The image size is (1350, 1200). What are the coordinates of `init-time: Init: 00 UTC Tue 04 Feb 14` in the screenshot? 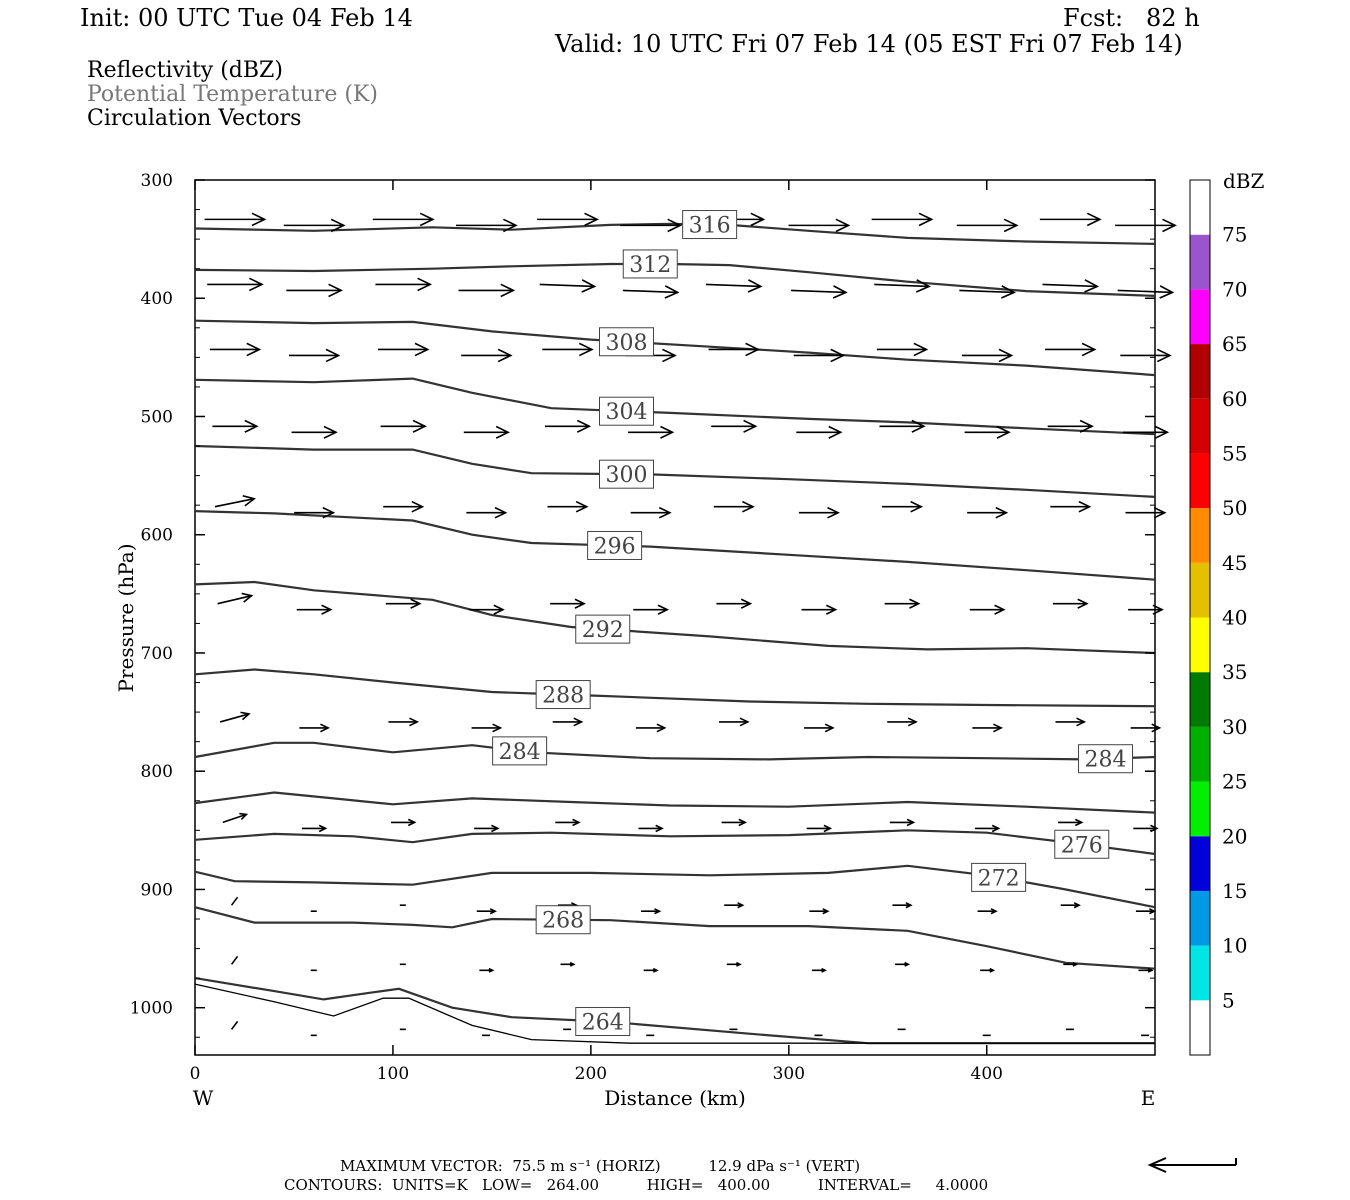 It's located at (246, 18).